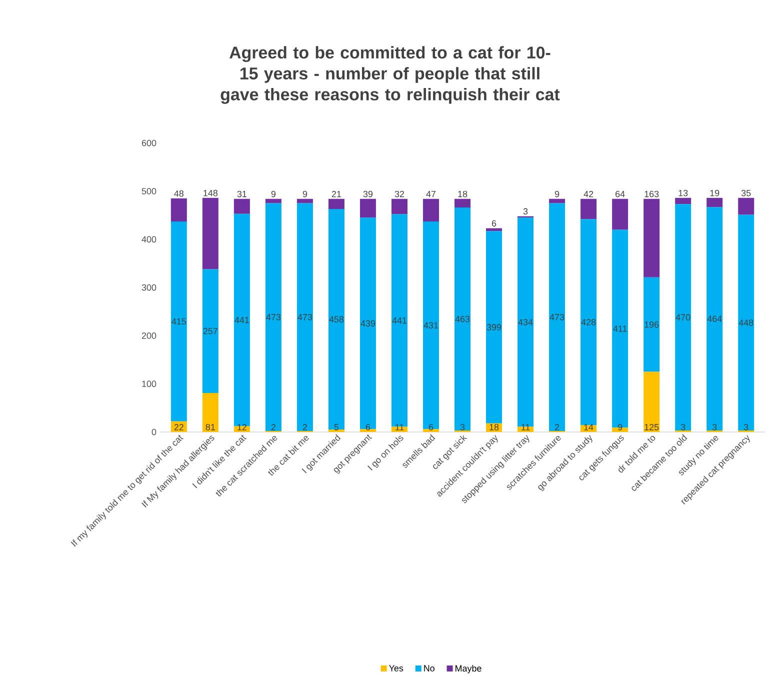 Image resolution: width=774 pixels, height=680 pixels. I want to click on y-tick-label: 400, so click(149, 239).